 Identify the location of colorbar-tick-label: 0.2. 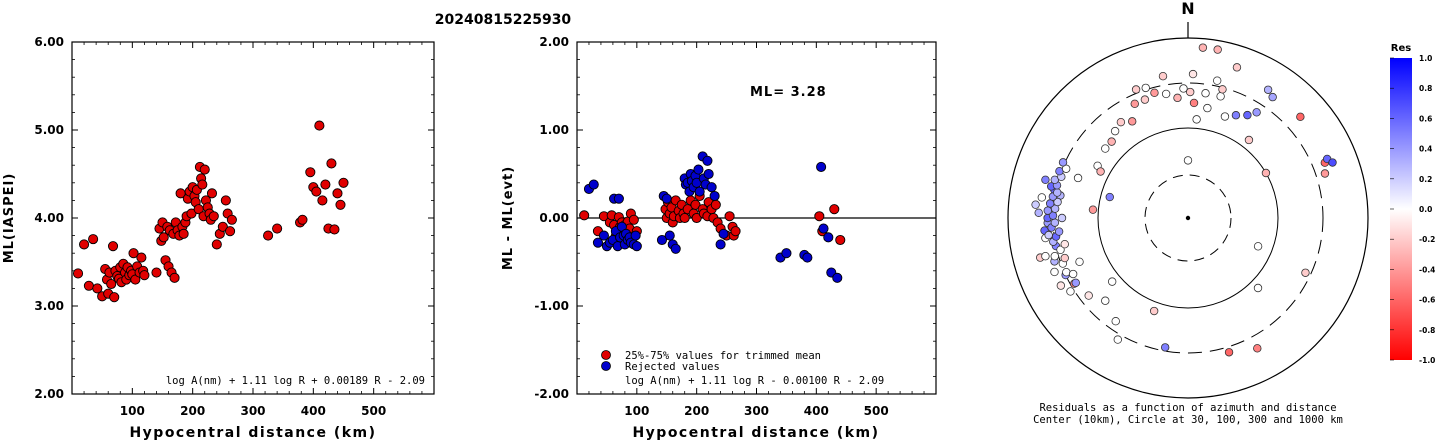
(1425, 179).